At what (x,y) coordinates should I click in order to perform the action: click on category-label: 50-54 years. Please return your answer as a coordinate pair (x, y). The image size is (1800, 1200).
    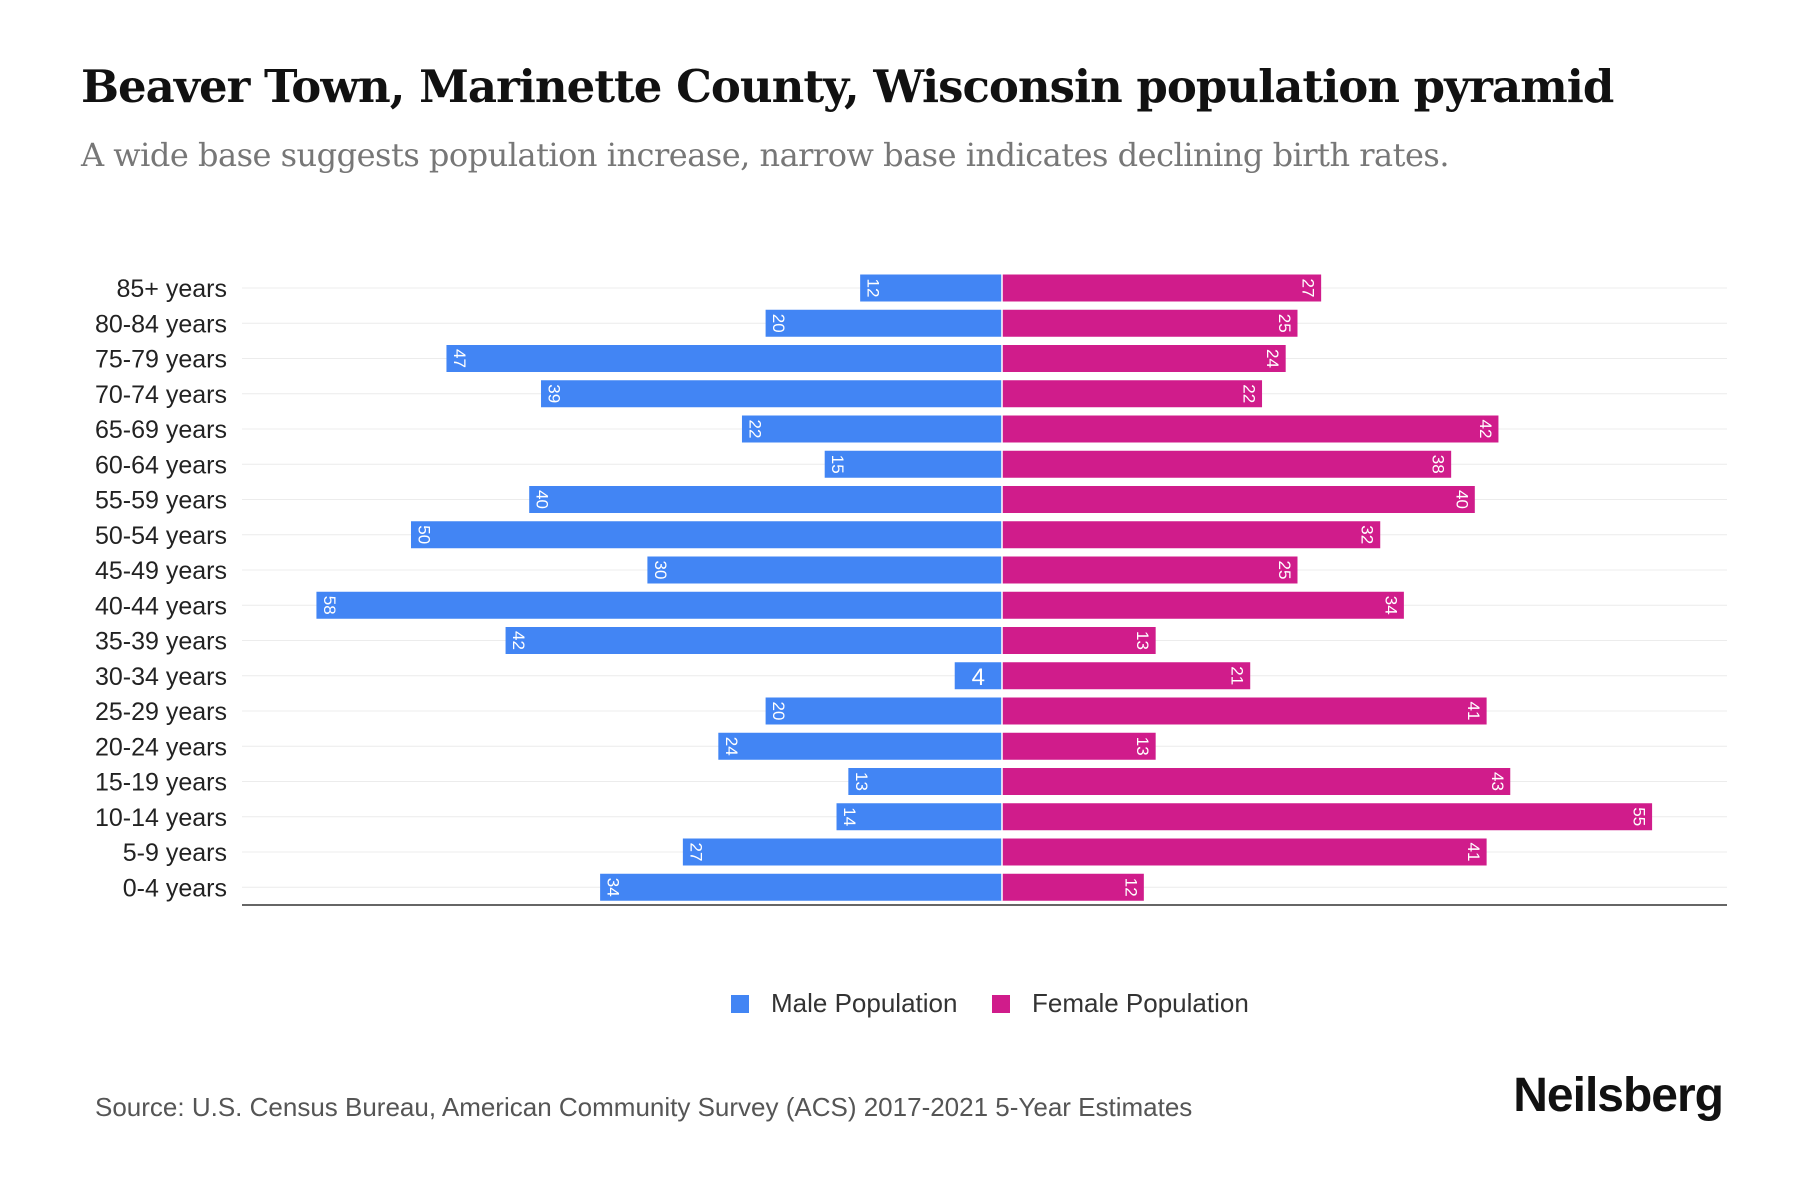
    Looking at the image, I should click on (161, 536).